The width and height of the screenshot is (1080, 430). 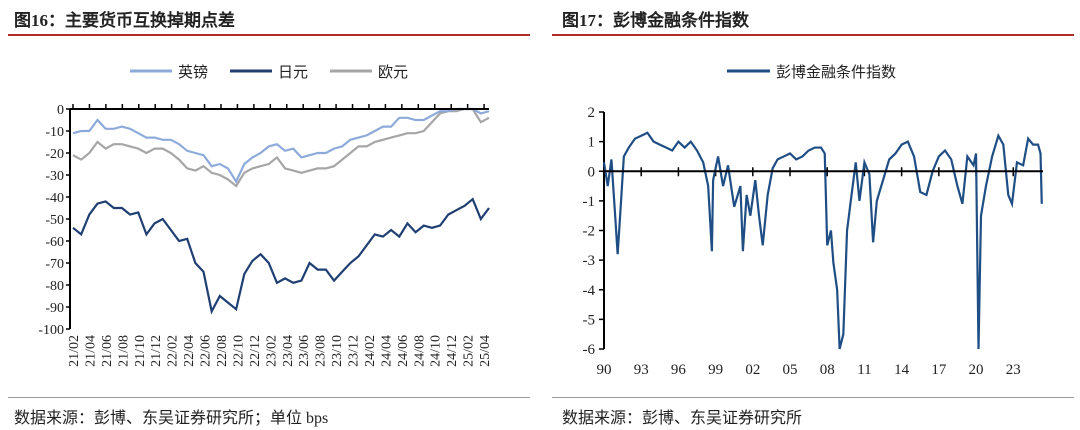 I want to click on x-tick-label: 21/04, so click(x=90, y=351).